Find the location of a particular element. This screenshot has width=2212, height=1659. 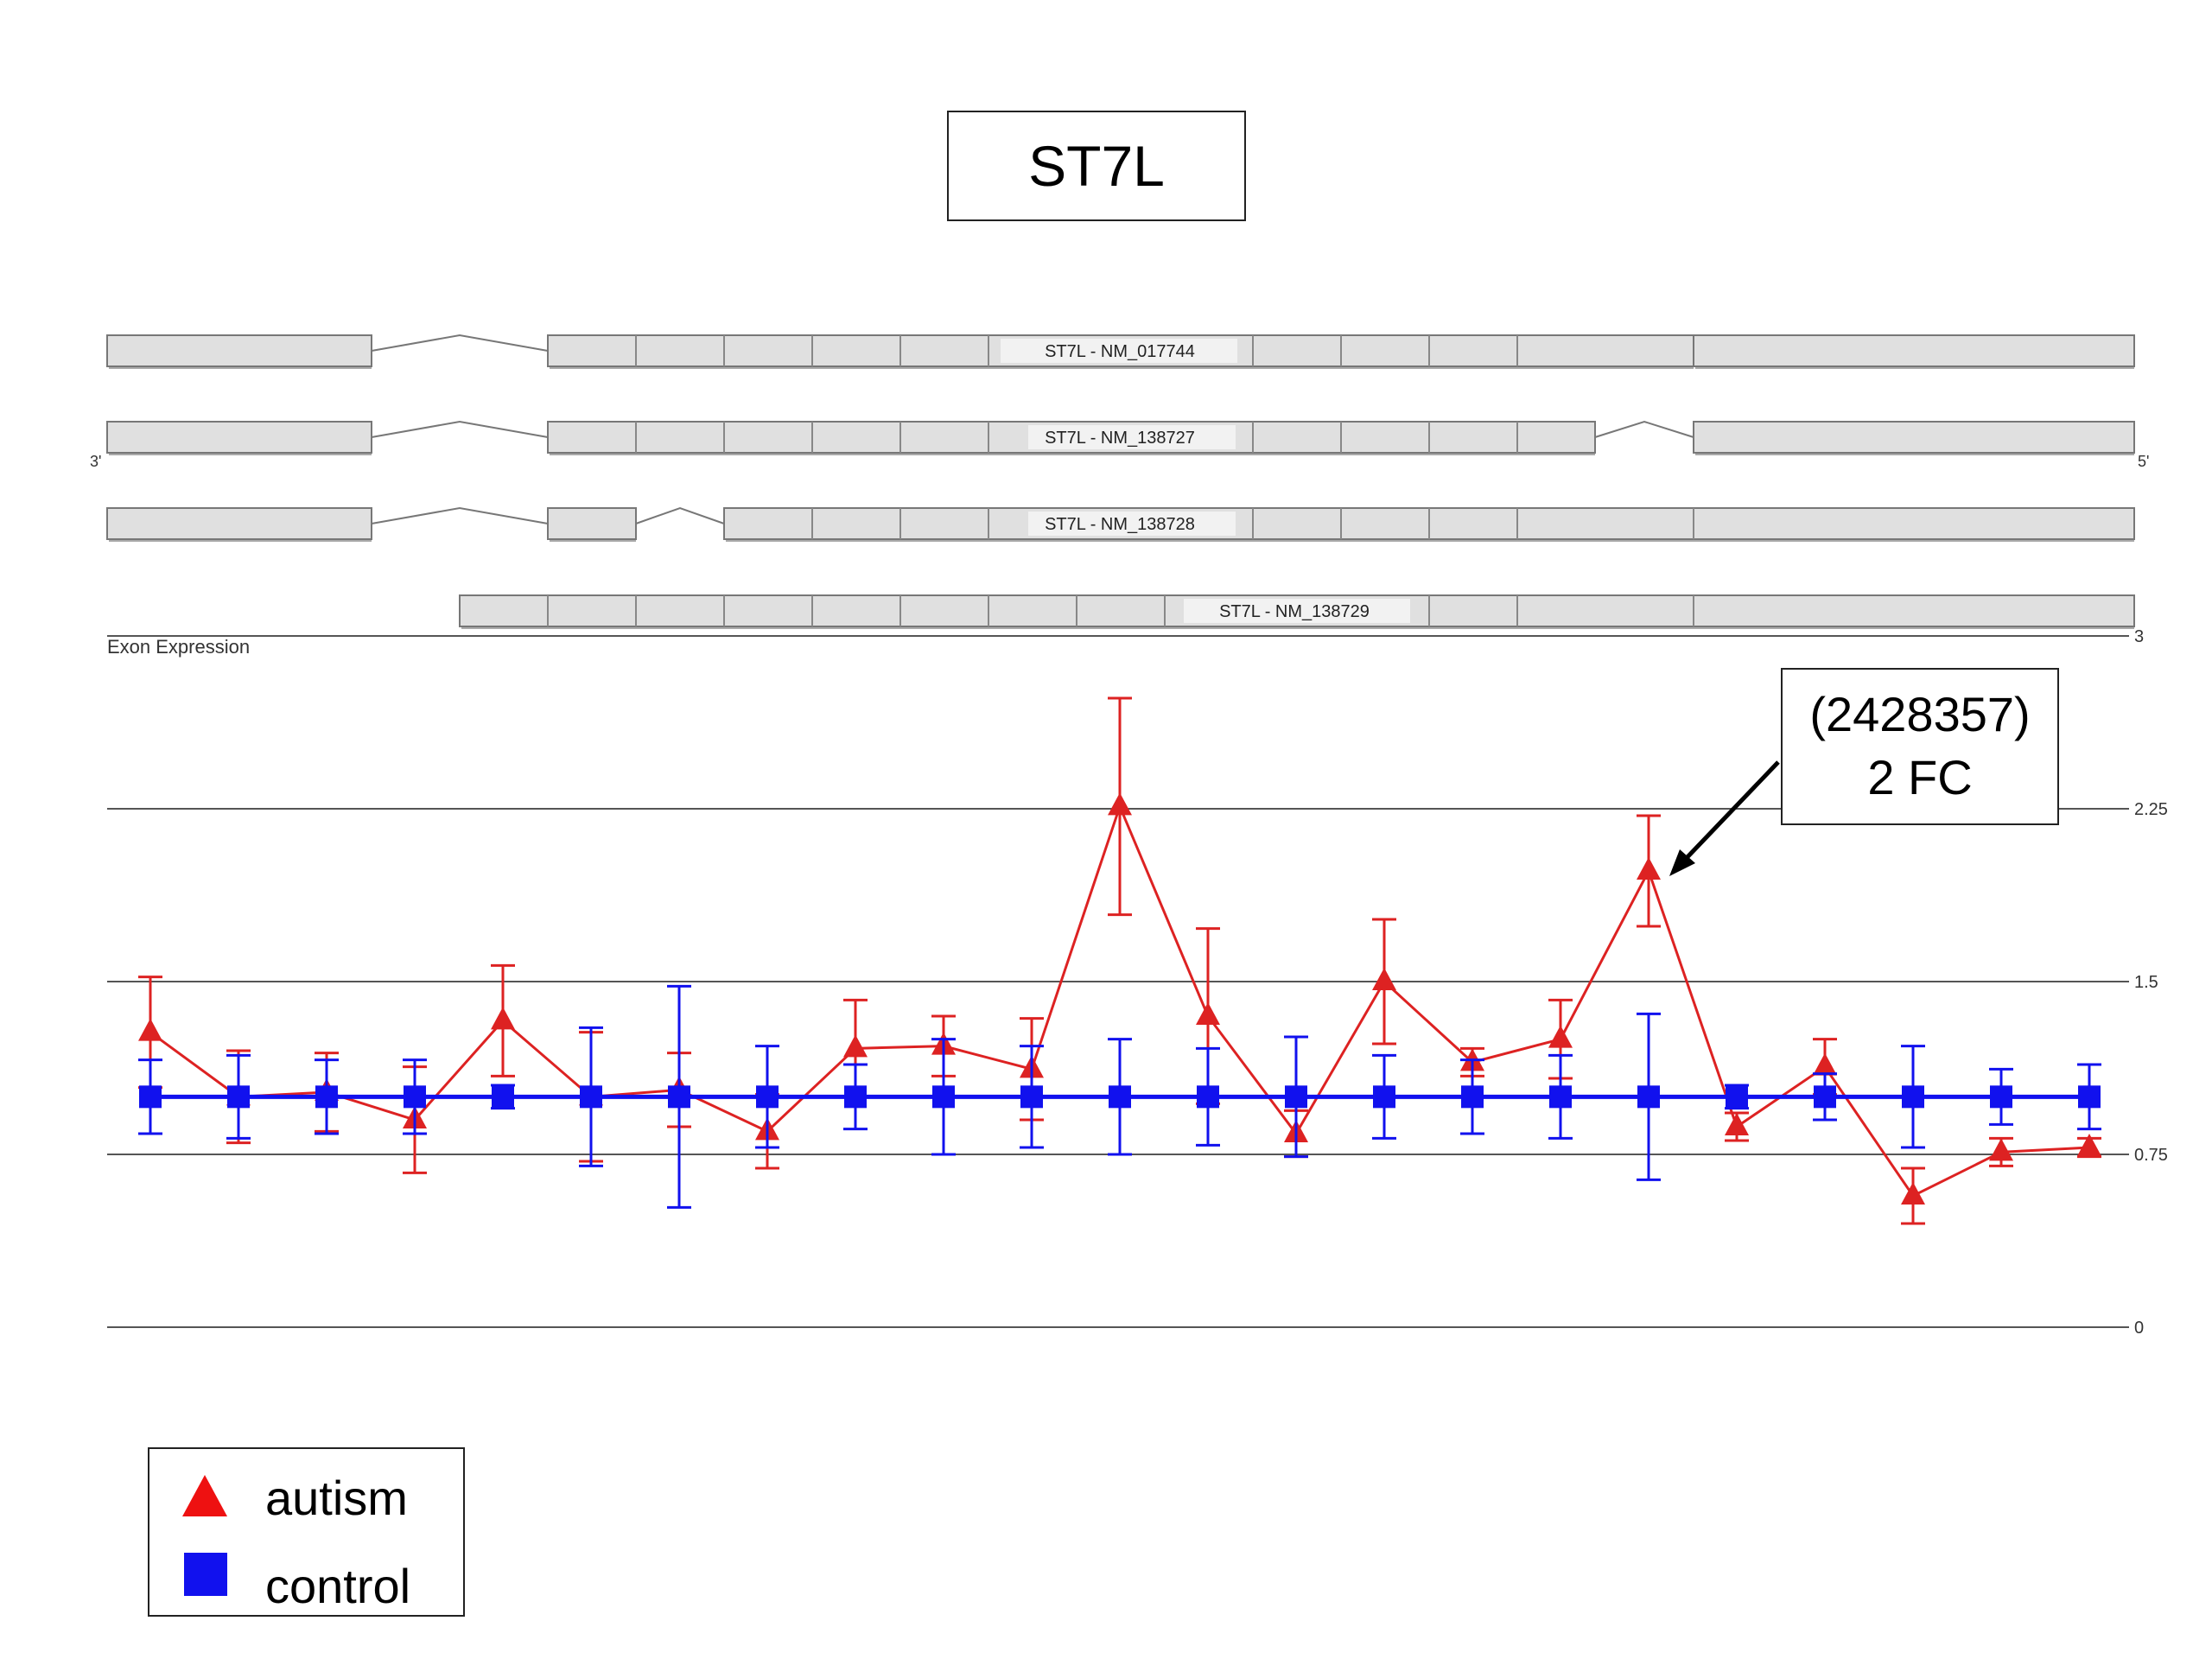

transcript-track: ST7L - NM_138727 is located at coordinates (1120, 437).